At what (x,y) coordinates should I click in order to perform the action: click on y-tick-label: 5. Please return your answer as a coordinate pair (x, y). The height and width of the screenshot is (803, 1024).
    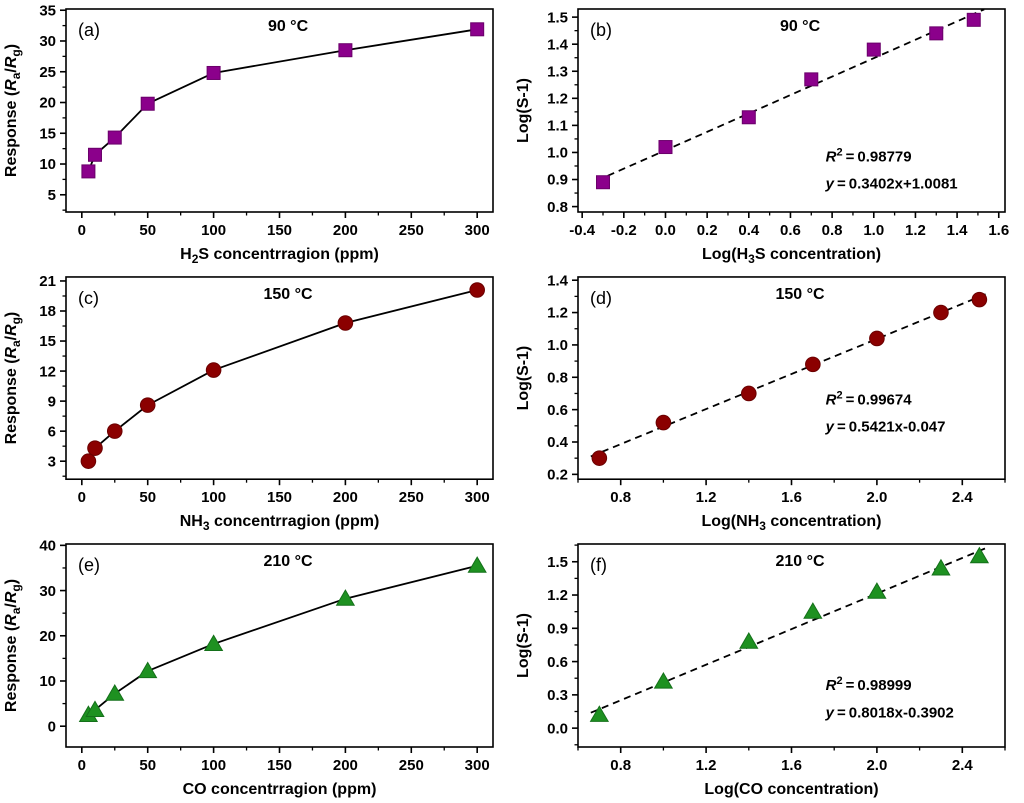
    Looking at the image, I should click on (52, 195).